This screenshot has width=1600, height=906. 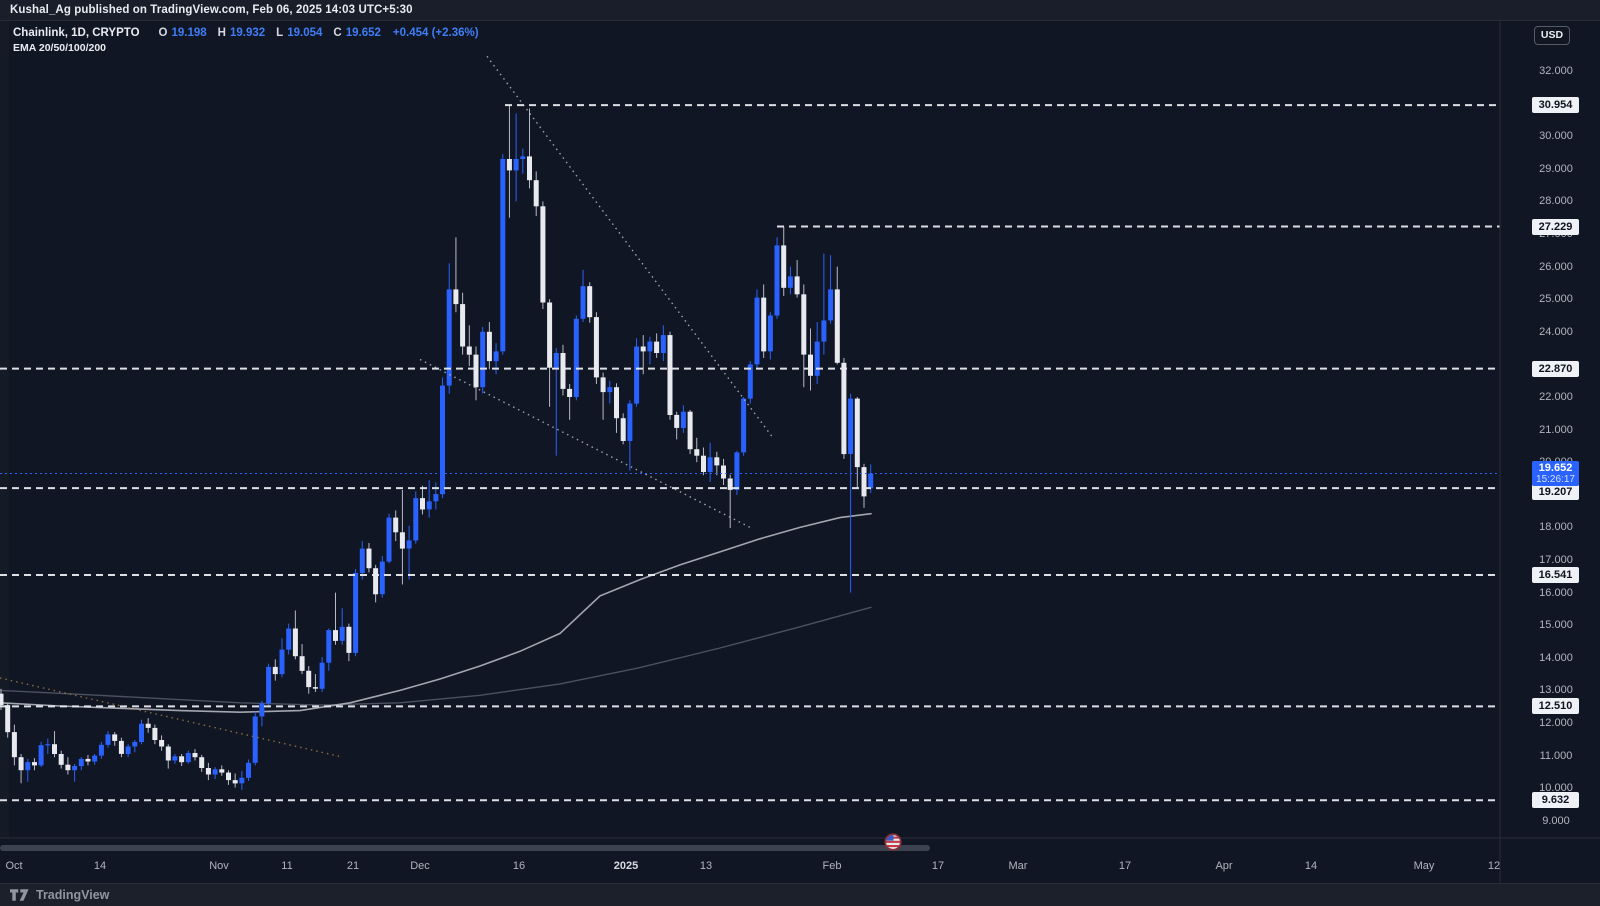 What do you see at coordinates (420, 866) in the screenshot?
I see `time-tick: Dec` at bounding box center [420, 866].